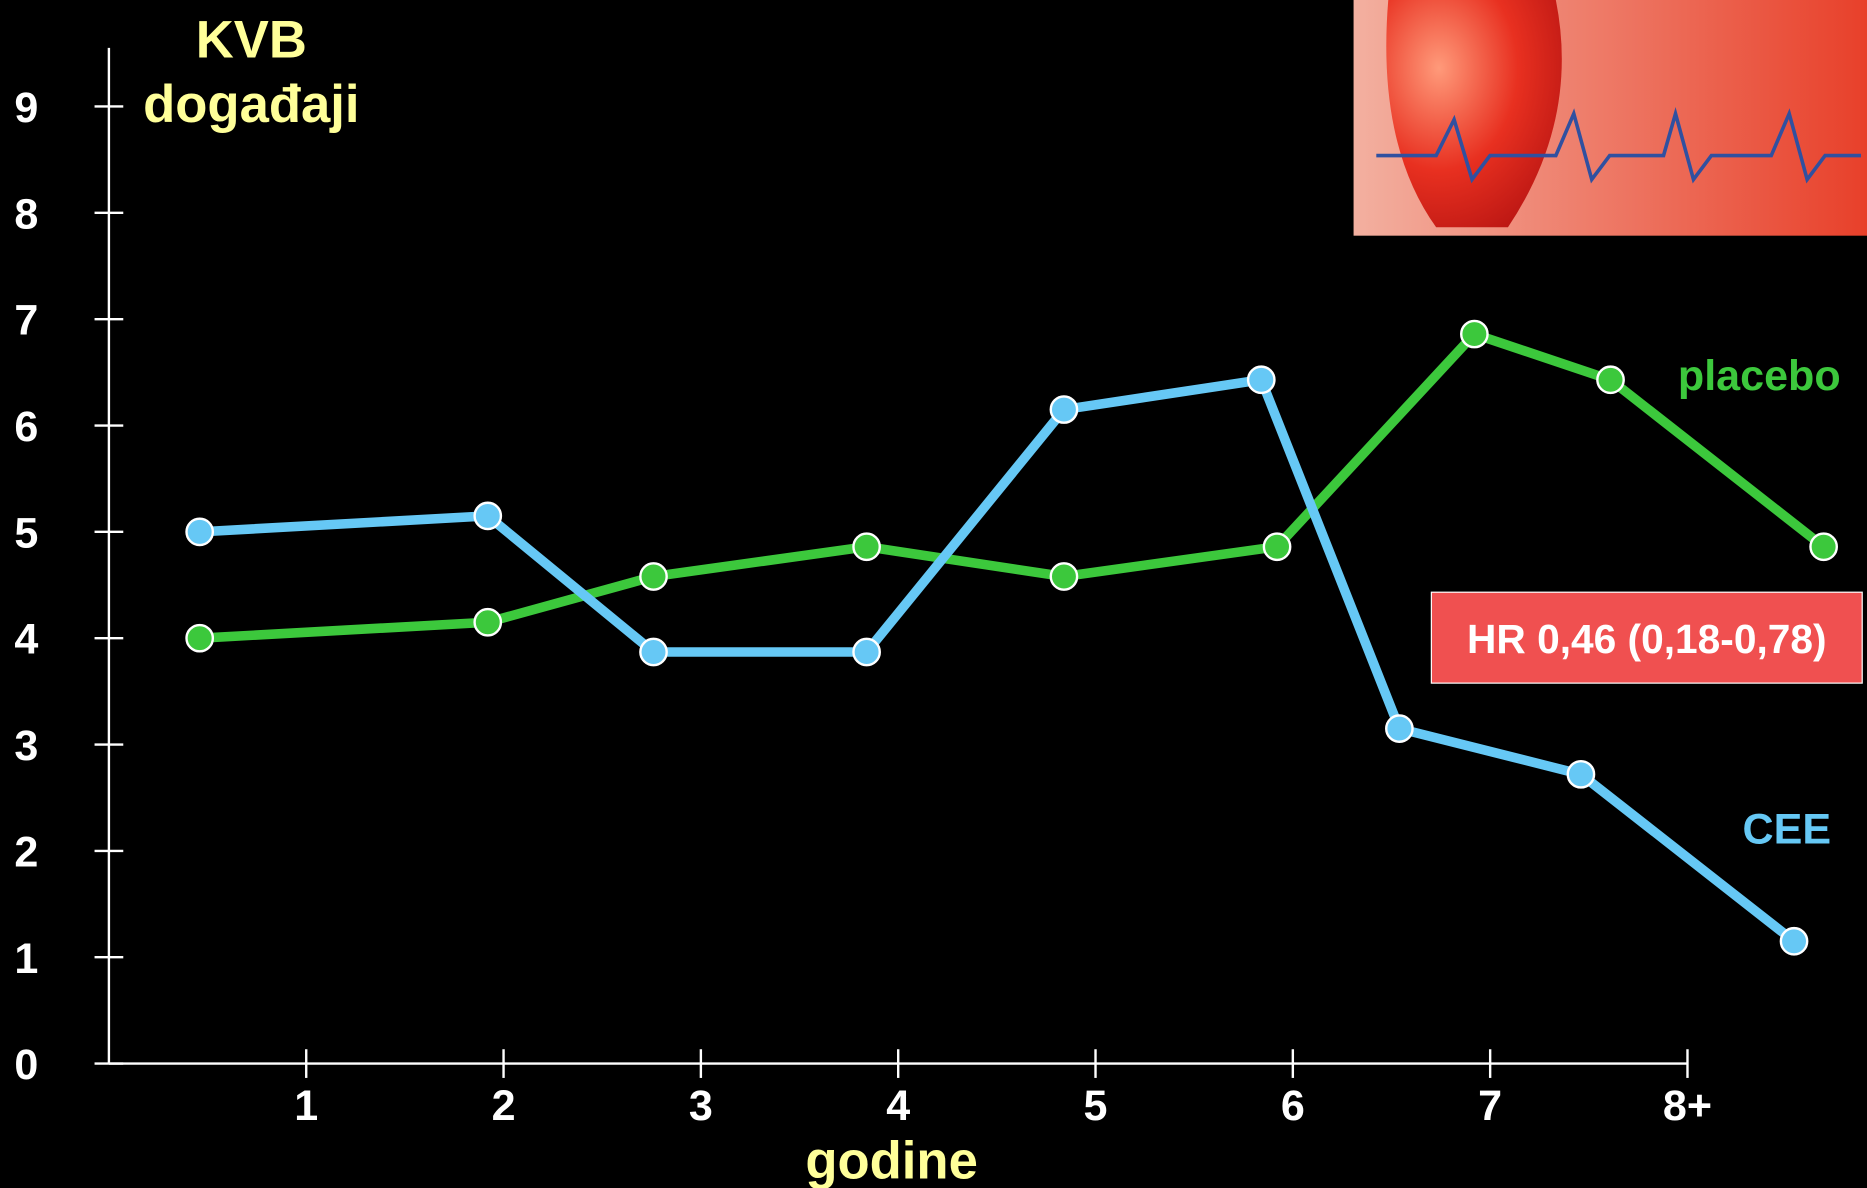 This screenshot has width=1867, height=1188. What do you see at coordinates (1610, 118) in the screenshot?
I see `heart-image` at bounding box center [1610, 118].